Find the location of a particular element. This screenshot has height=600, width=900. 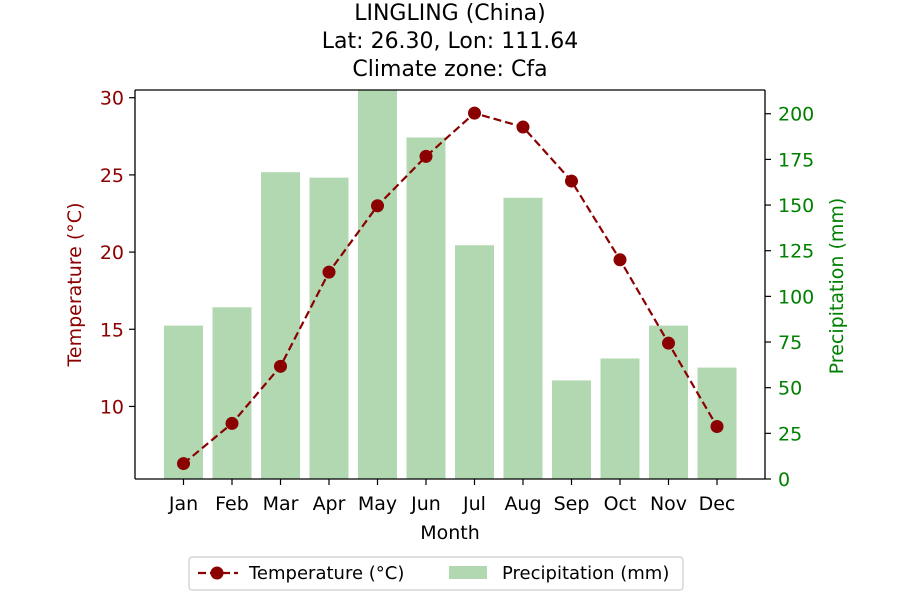

legend-precipitation-label: Precipitation (mm) is located at coordinates (585, 573).